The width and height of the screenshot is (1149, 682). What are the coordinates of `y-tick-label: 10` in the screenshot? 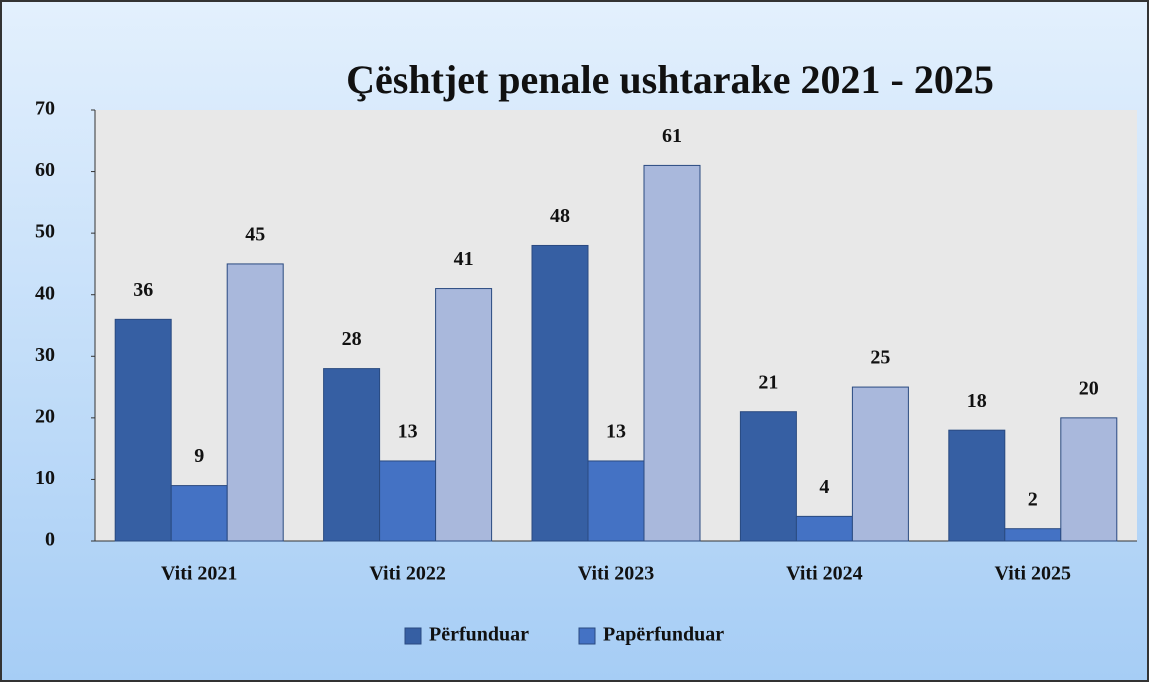 It's located at (45, 478).